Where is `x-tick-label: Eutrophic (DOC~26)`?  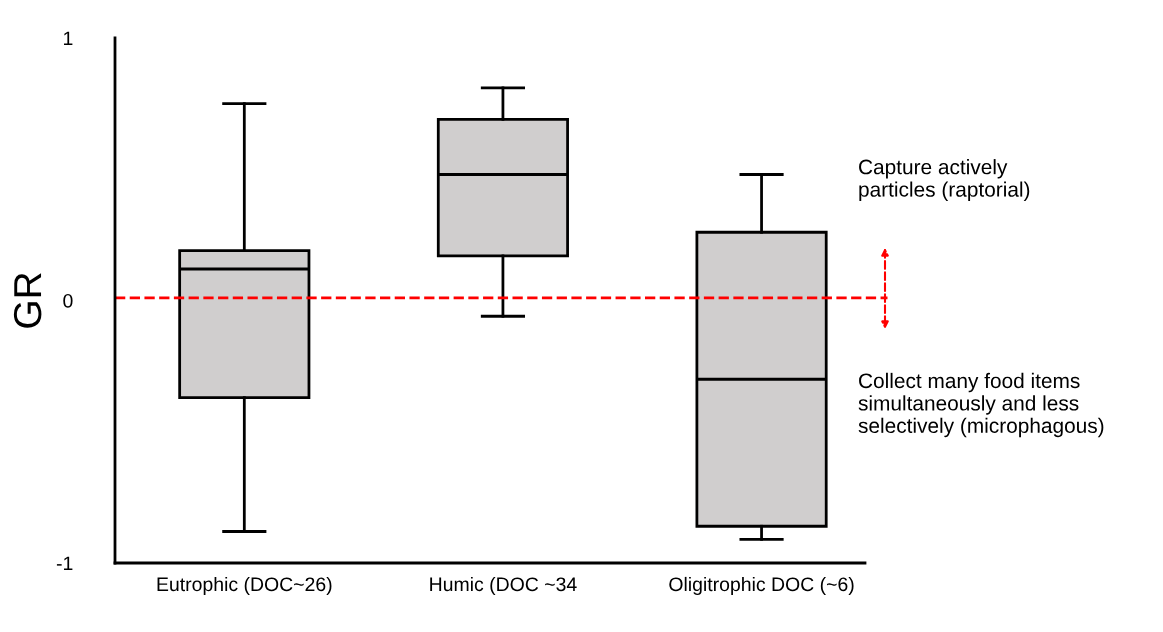
x-tick-label: Eutrophic (DOC~26) is located at coordinates (244, 586).